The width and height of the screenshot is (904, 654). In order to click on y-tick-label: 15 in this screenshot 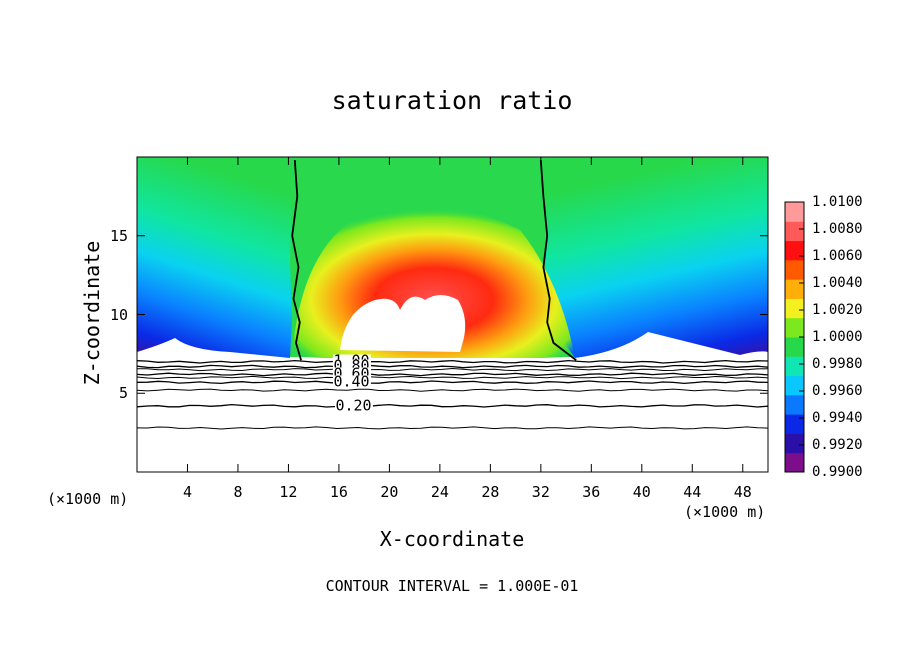, I will do `click(118, 235)`.